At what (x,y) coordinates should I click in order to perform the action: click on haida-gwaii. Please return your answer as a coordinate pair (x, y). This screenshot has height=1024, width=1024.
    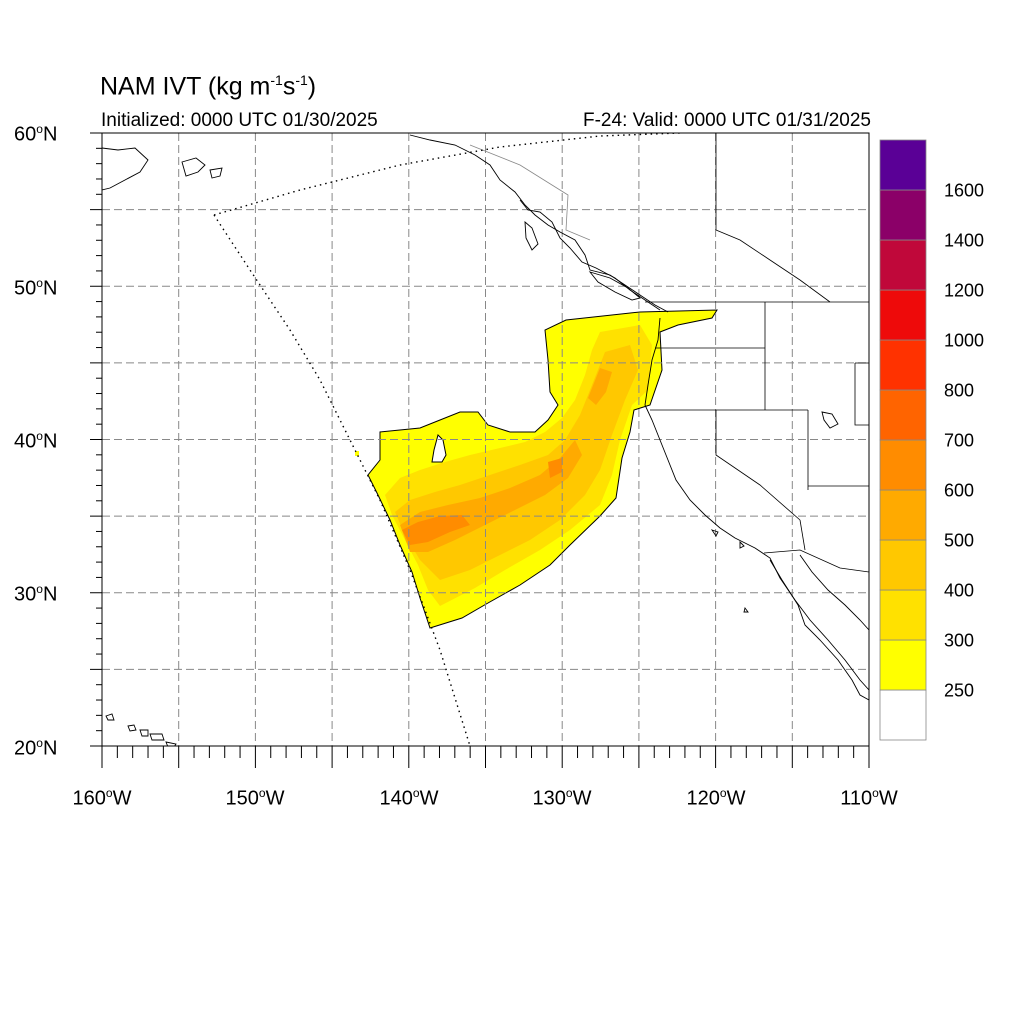
    Looking at the image, I should click on (531, 235).